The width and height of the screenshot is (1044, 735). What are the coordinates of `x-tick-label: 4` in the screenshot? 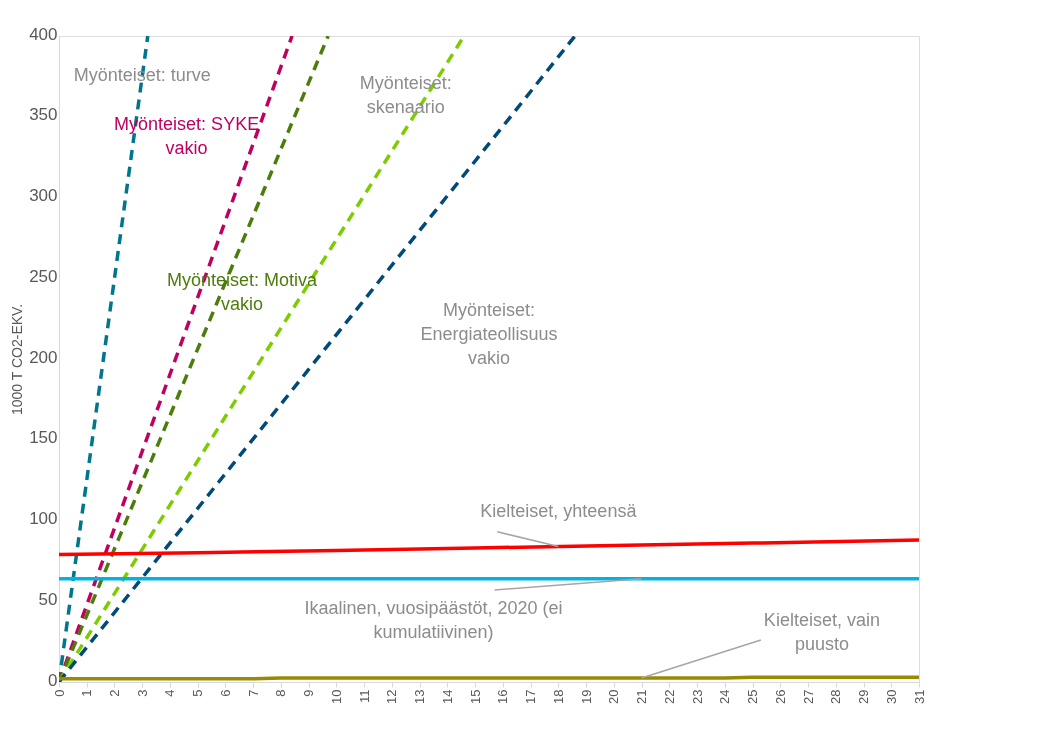 It's located at (170, 693).